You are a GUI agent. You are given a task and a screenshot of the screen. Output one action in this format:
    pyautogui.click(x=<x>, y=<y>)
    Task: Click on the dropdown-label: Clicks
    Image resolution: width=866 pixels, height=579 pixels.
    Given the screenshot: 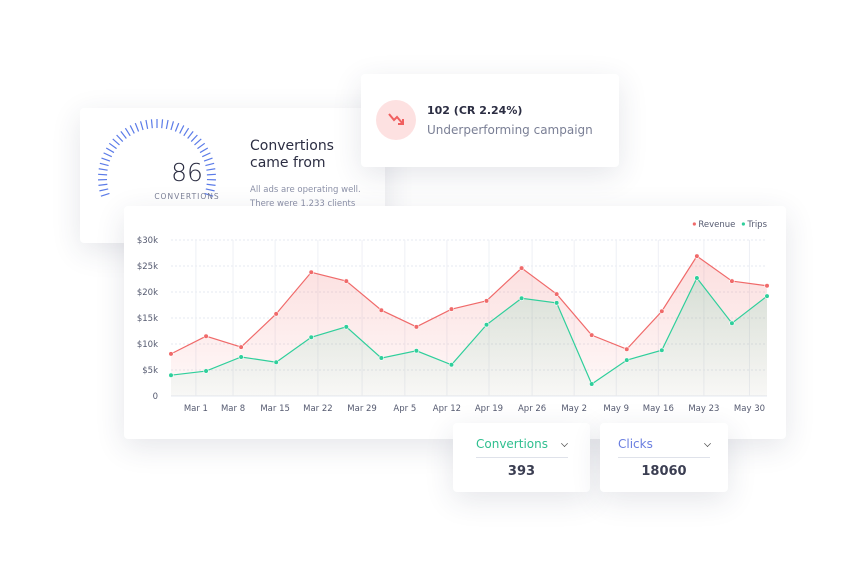 What is the action you would take?
    pyautogui.click(x=635, y=444)
    